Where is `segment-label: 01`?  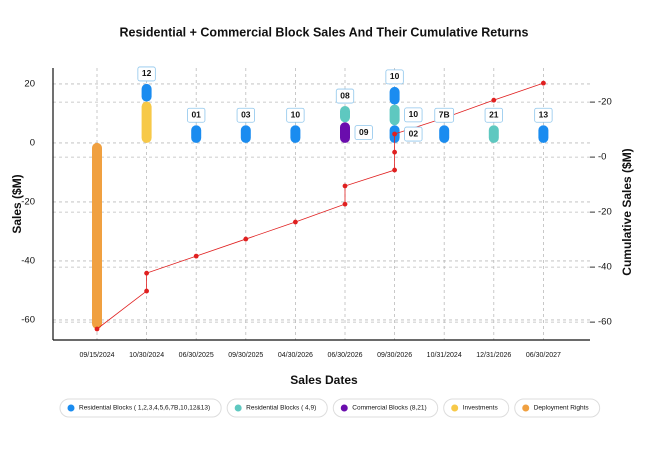
segment-label: 01 is located at coordinates (196, 114).